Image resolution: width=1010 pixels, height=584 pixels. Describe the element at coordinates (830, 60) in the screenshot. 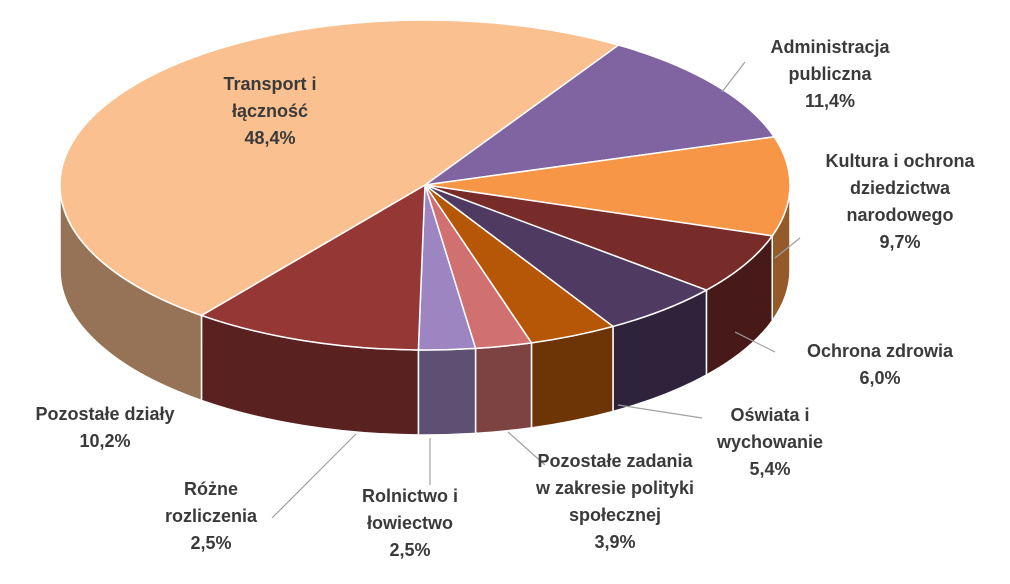

I see `category-label: Administracja publiczna` at that location.